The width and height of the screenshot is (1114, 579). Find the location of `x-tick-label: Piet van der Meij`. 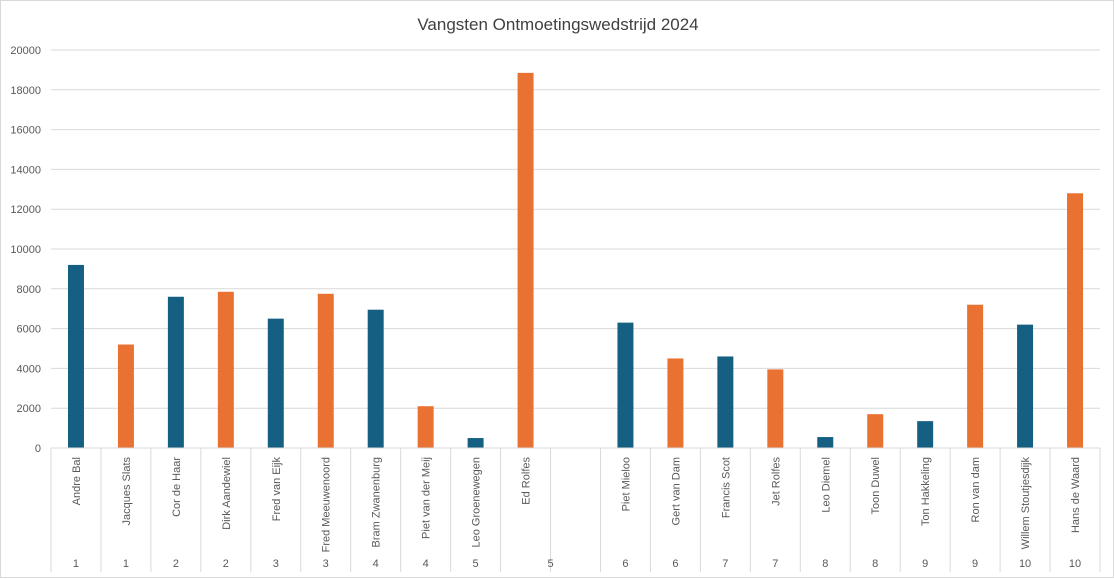

x-tick-label: Piet van der Meij is located at coordinates (427, 498).